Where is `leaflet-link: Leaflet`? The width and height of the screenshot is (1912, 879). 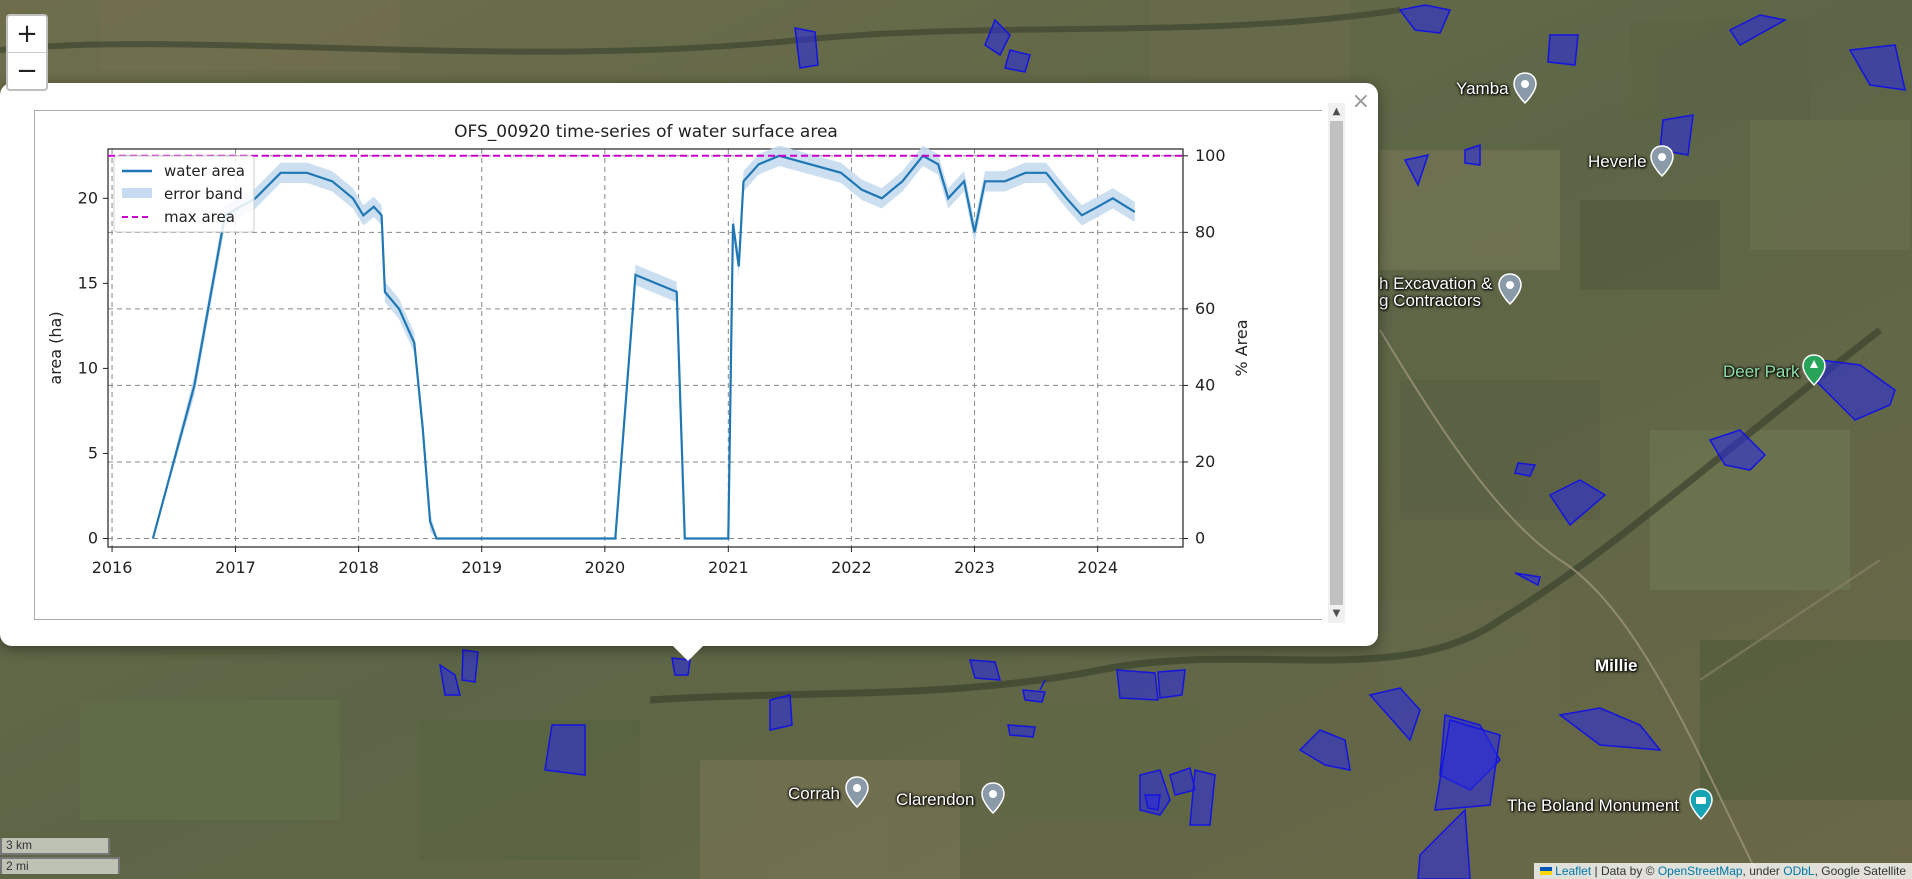
leaflet-link: Leaflet is located at coordinates (1573, 871).